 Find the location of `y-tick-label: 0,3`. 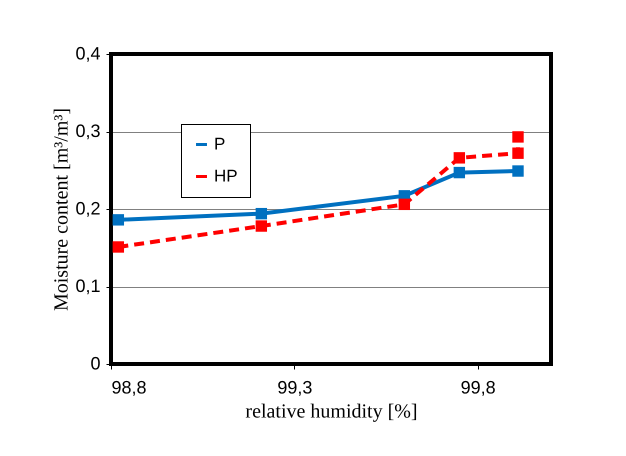

y-tick-label: 0,3 is located at coordinates (87, 131).